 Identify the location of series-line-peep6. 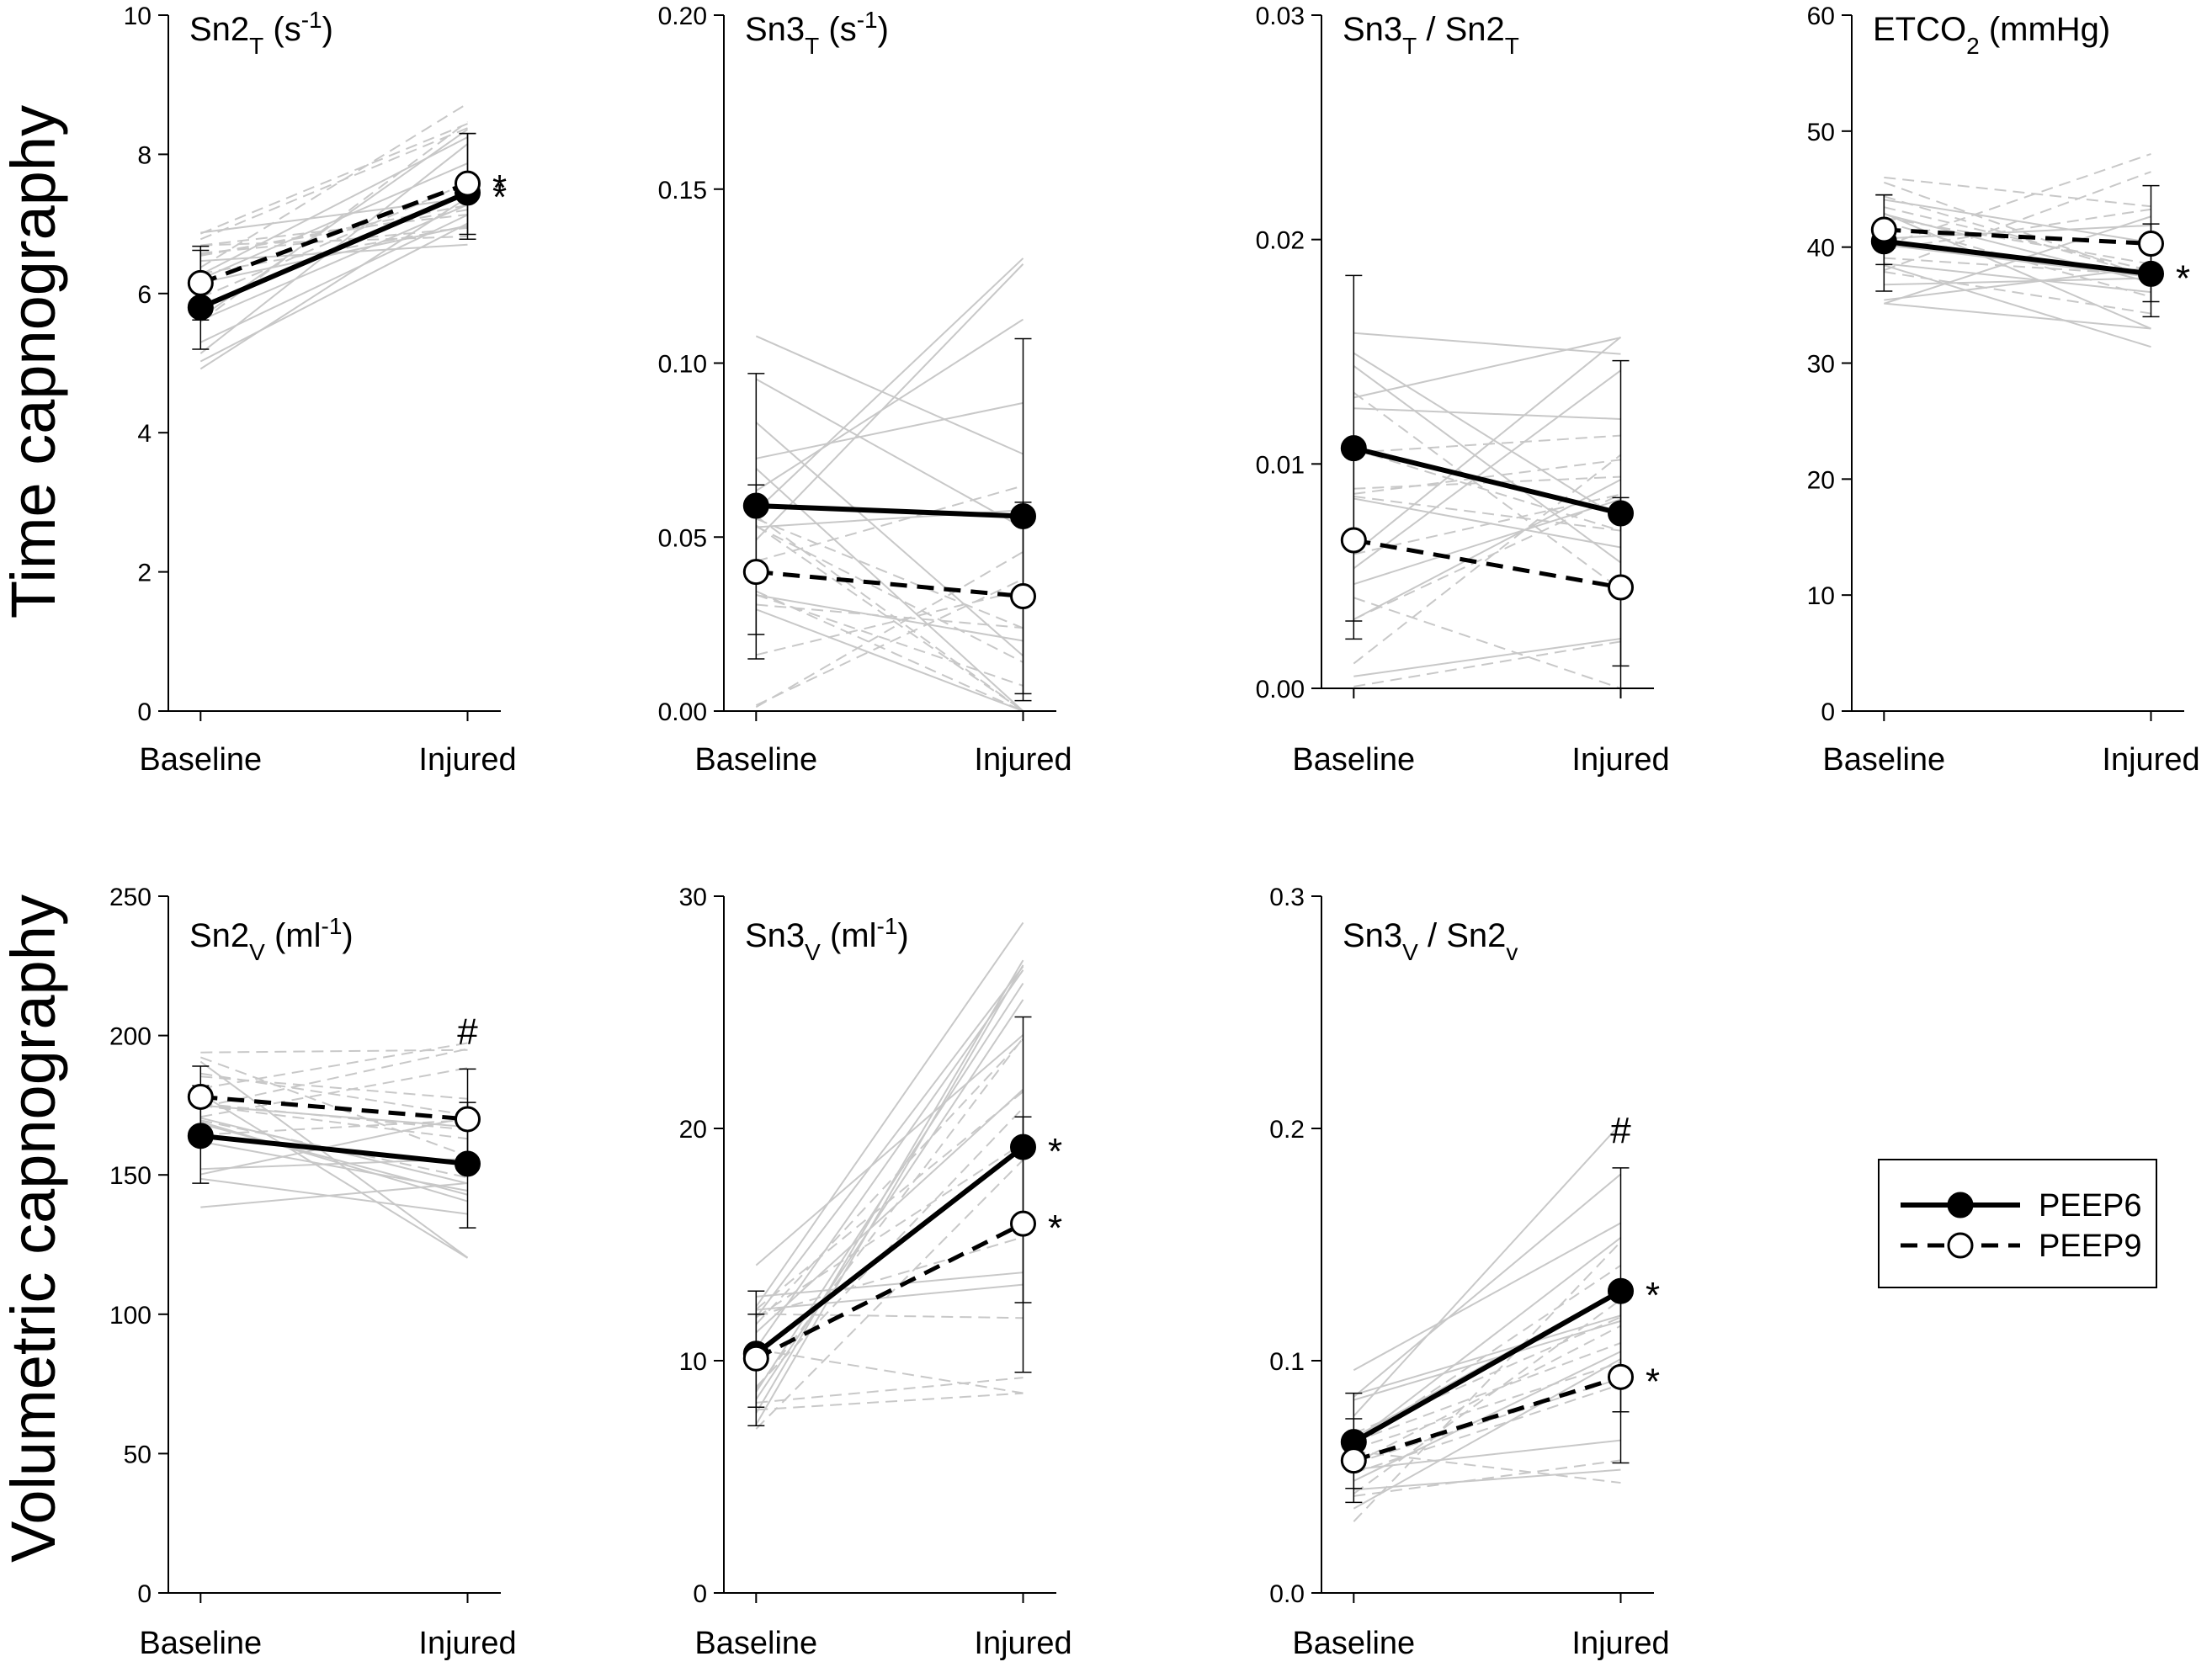
(890, 511).